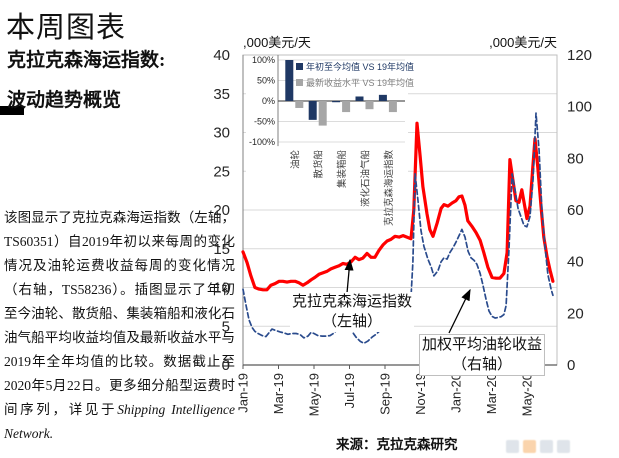 Image resolution: width=619 pixels, height=458 pixels. I want to click on svg-text: 50%, so click(266, 81).